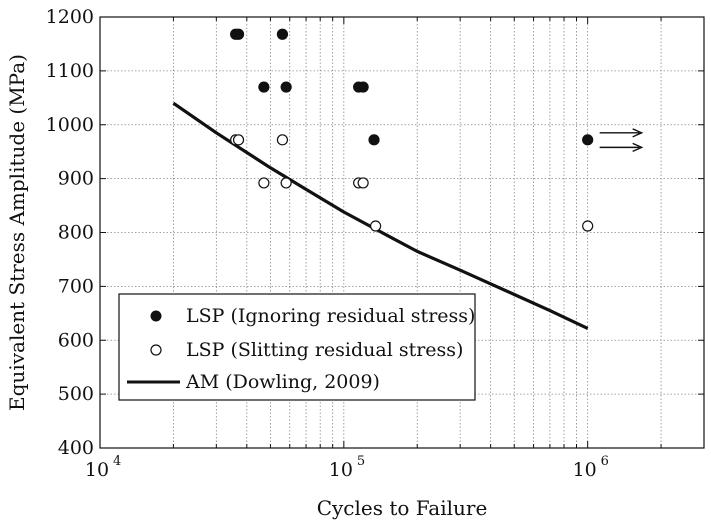 The height and width of the screenshot is (527, 711). Describe the element at coordinates (70, 17) in the screenshot. I see `y-tick-label: 1200` at that location.